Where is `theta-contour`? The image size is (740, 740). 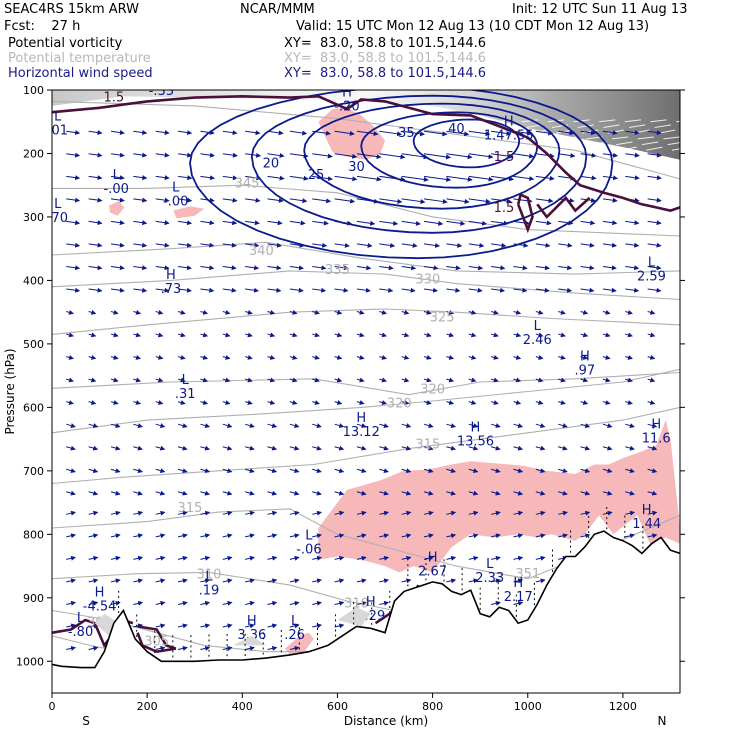
theta-contour is located at coordinates (366, 383).